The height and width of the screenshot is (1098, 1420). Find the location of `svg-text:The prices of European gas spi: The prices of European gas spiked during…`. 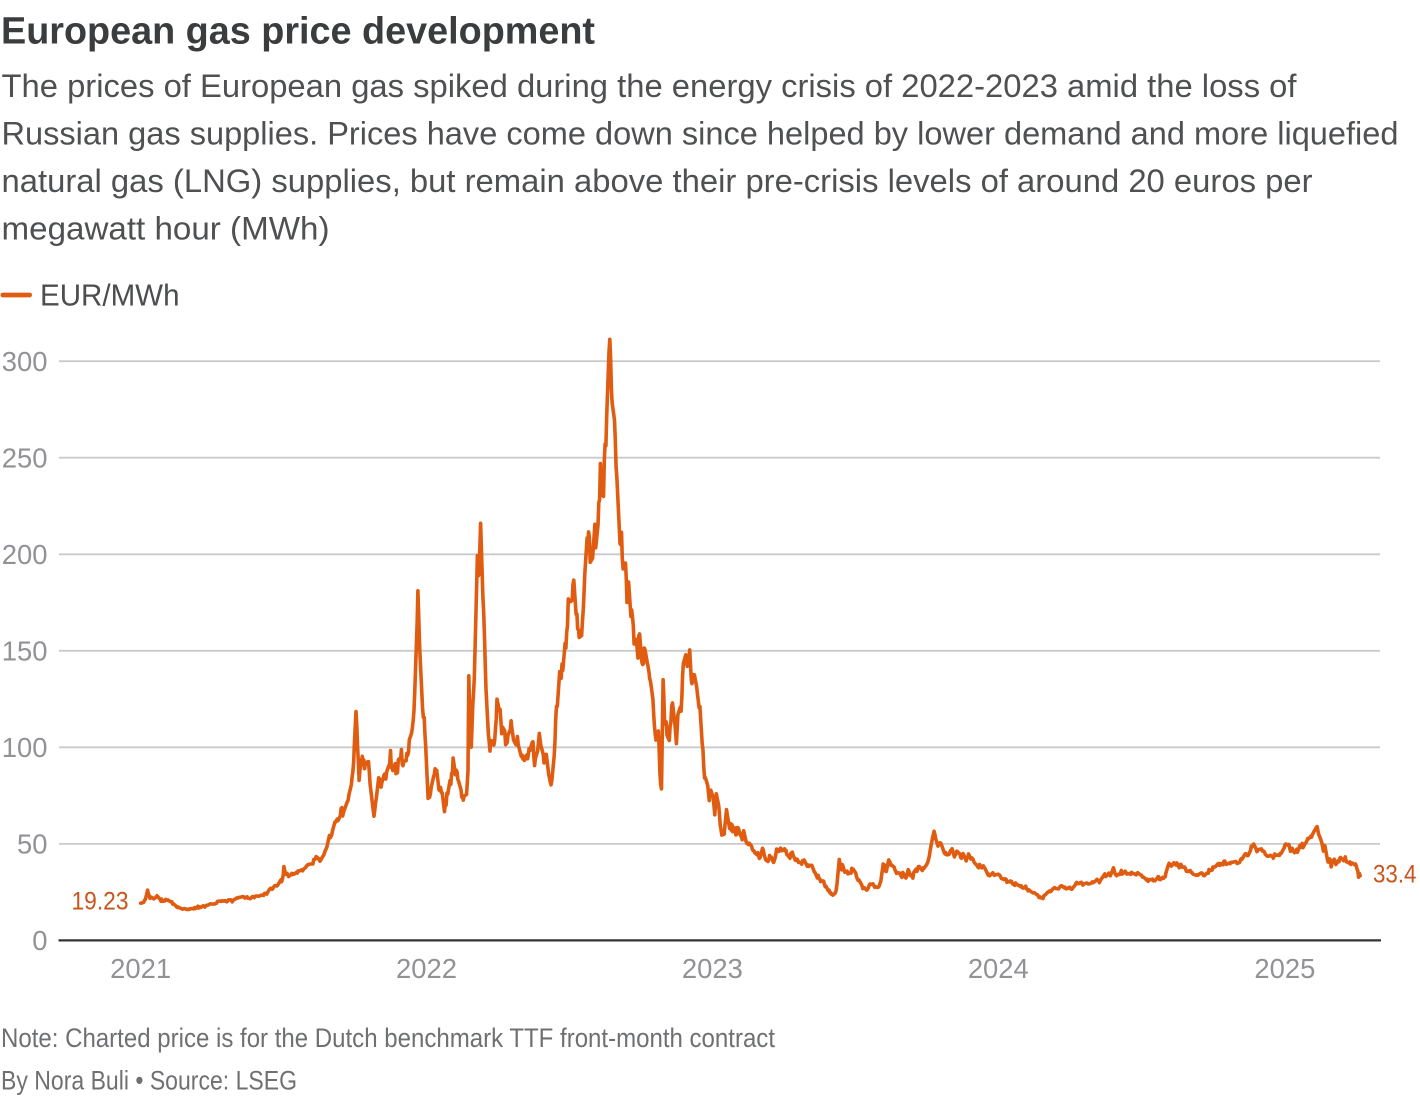

svg-text:The prices of European gas spi: The prices of European gas spiked during… is located at coordinates (649, 86).